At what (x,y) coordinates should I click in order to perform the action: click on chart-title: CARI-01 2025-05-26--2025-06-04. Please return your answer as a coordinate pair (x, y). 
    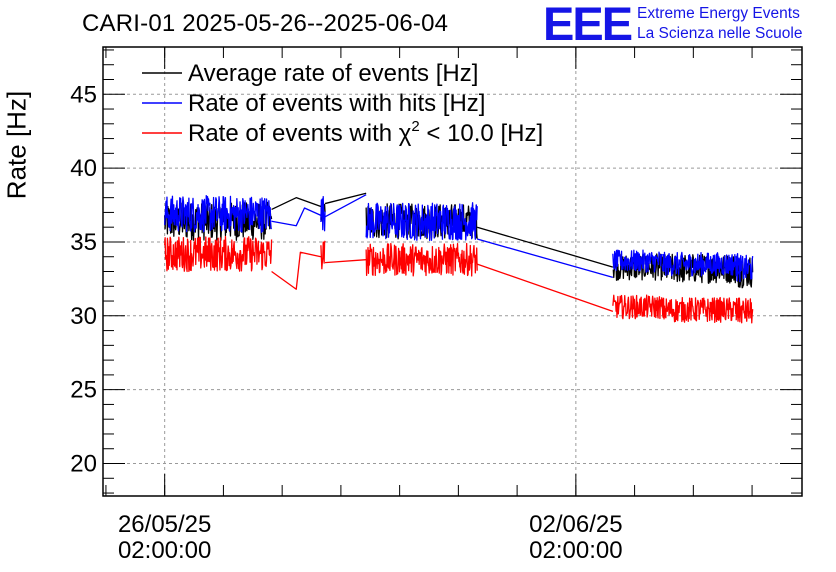
    Looking at the image, I should click on (265, 23).